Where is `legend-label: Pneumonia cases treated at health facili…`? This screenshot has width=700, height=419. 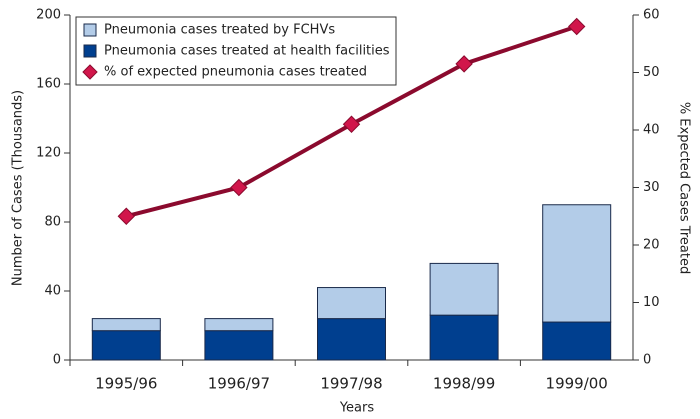 legend-label: Pneumonia cases treated at health facili… is located at coordinates (247, 51).